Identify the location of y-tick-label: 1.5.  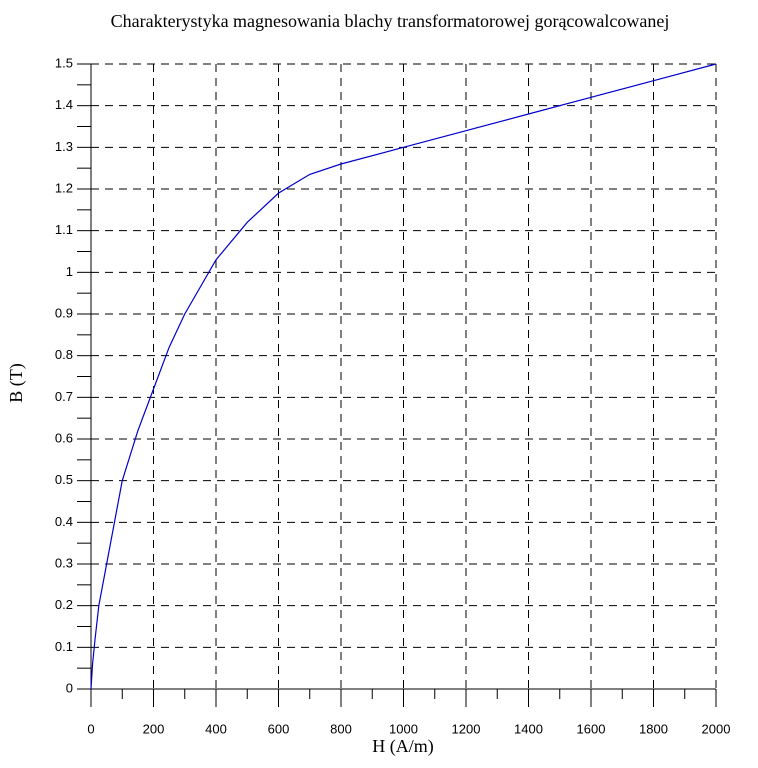
(64, 62).